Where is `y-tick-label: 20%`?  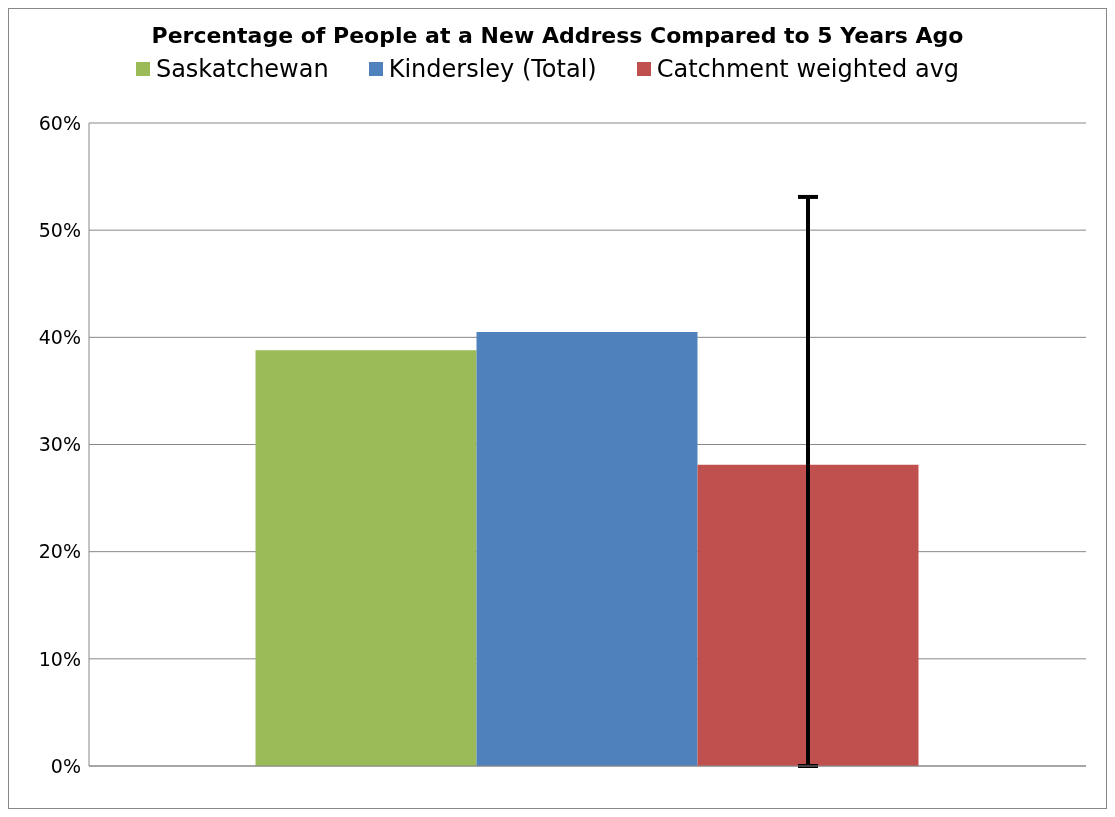
y-tick-label: 20% is located at coordinates (59, 551).